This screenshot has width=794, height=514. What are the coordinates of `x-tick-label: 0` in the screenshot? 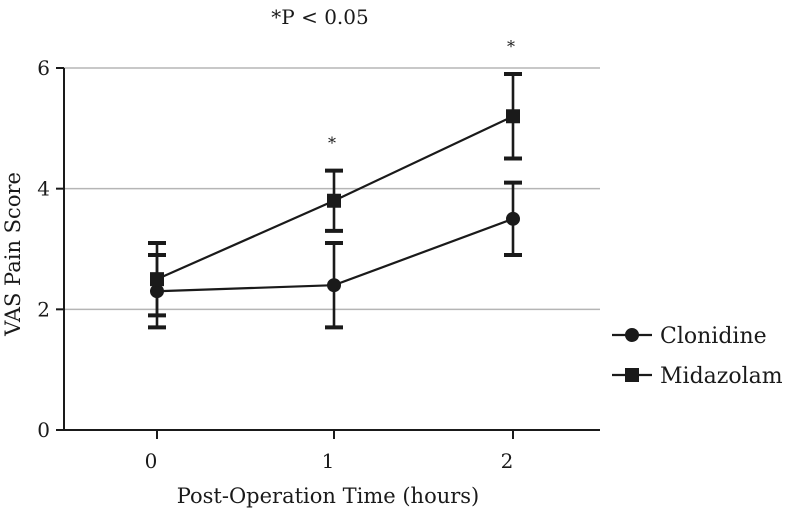 It's located at (151, 461).